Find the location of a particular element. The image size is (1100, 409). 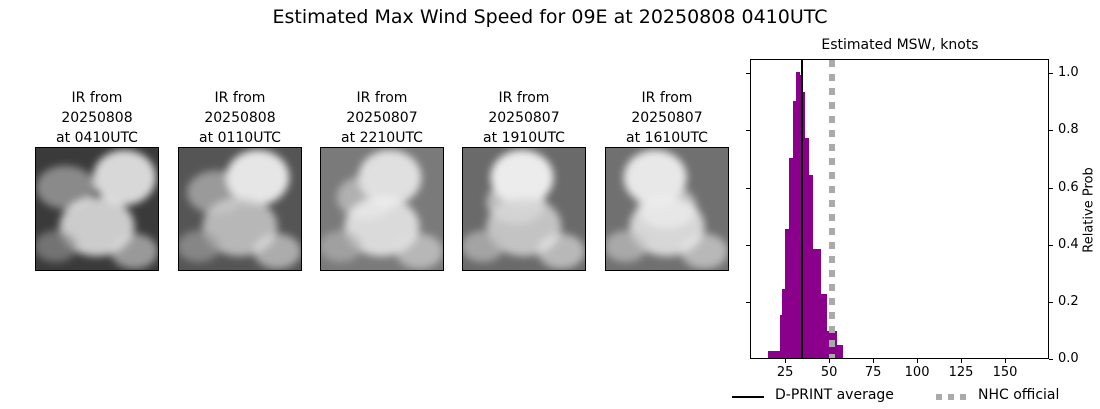

y-tick-label: 0.2 is located at coordinates (1068, 301).